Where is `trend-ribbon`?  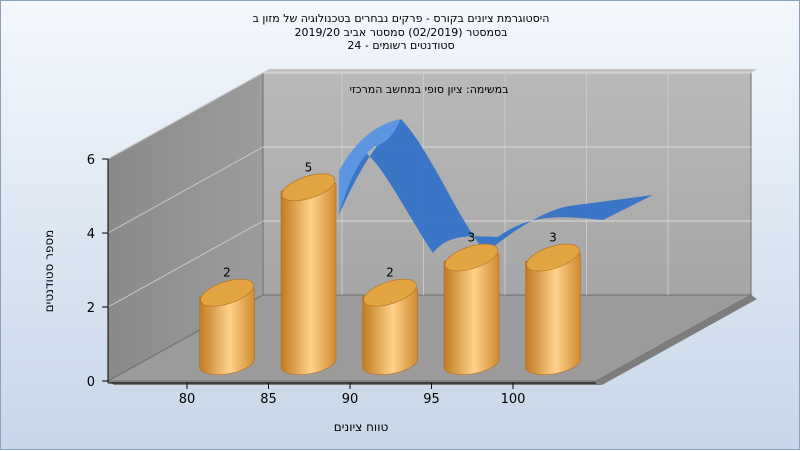 trend-ribbon is located at coordinates (496, 186).